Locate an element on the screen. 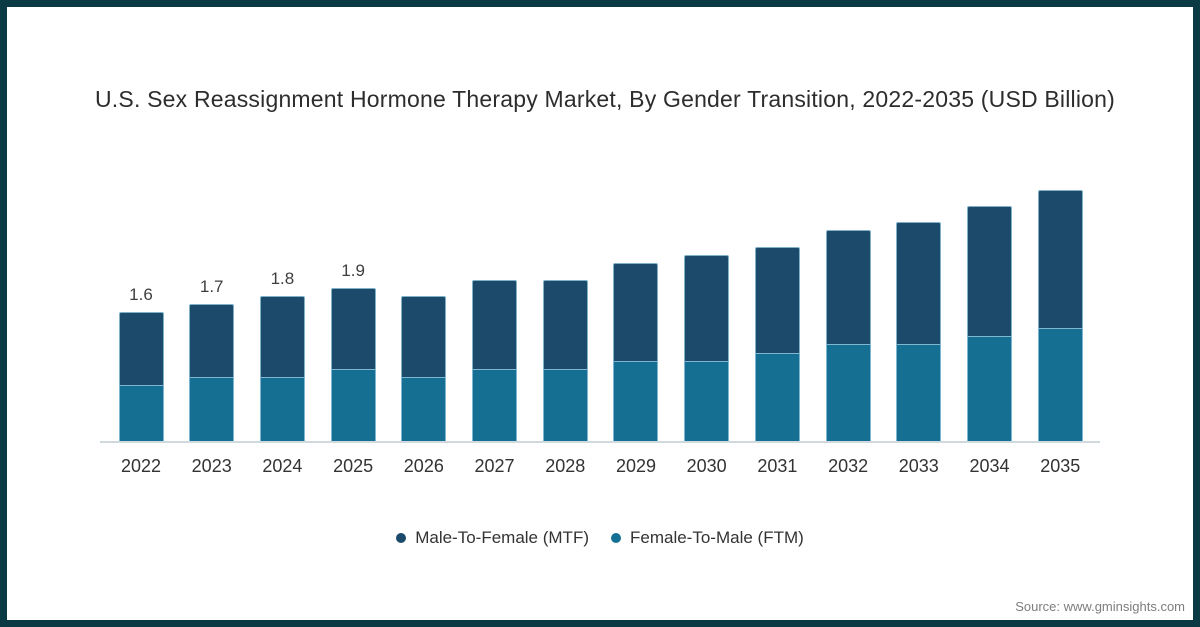  bar-2028 is located at coordinates (565, 361).